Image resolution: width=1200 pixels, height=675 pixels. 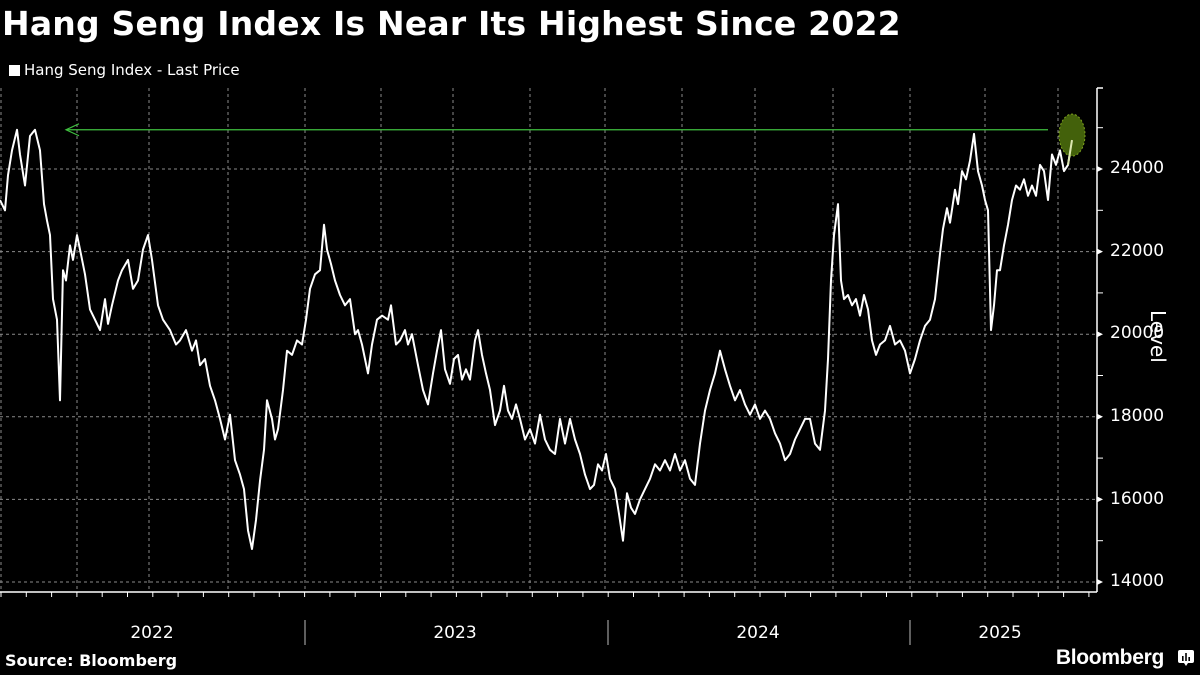 What do you see at coordinates (1109, 657) in the screenshot?
I see `bloomberg-logo: Bloomberg` at bounding box center [1109, 657].